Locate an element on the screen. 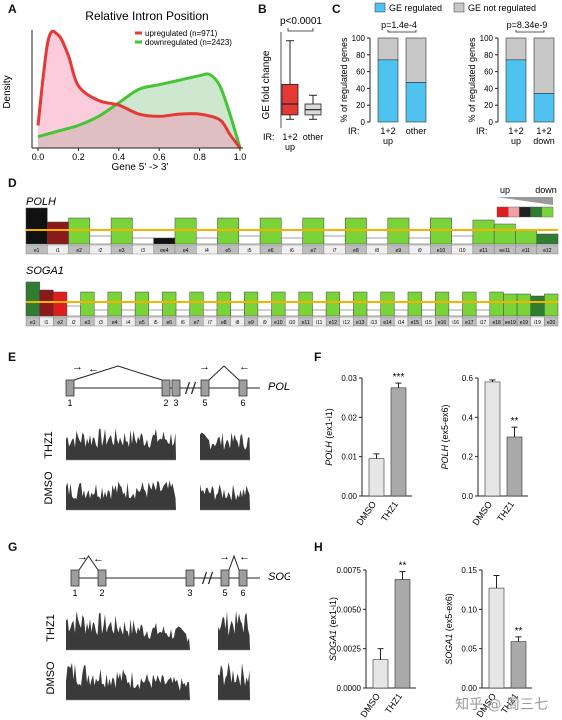 The width and height of the screenshot is (562, 720). legend-upregulated: upregulated (n=971) is located at coordinates (181, 33).